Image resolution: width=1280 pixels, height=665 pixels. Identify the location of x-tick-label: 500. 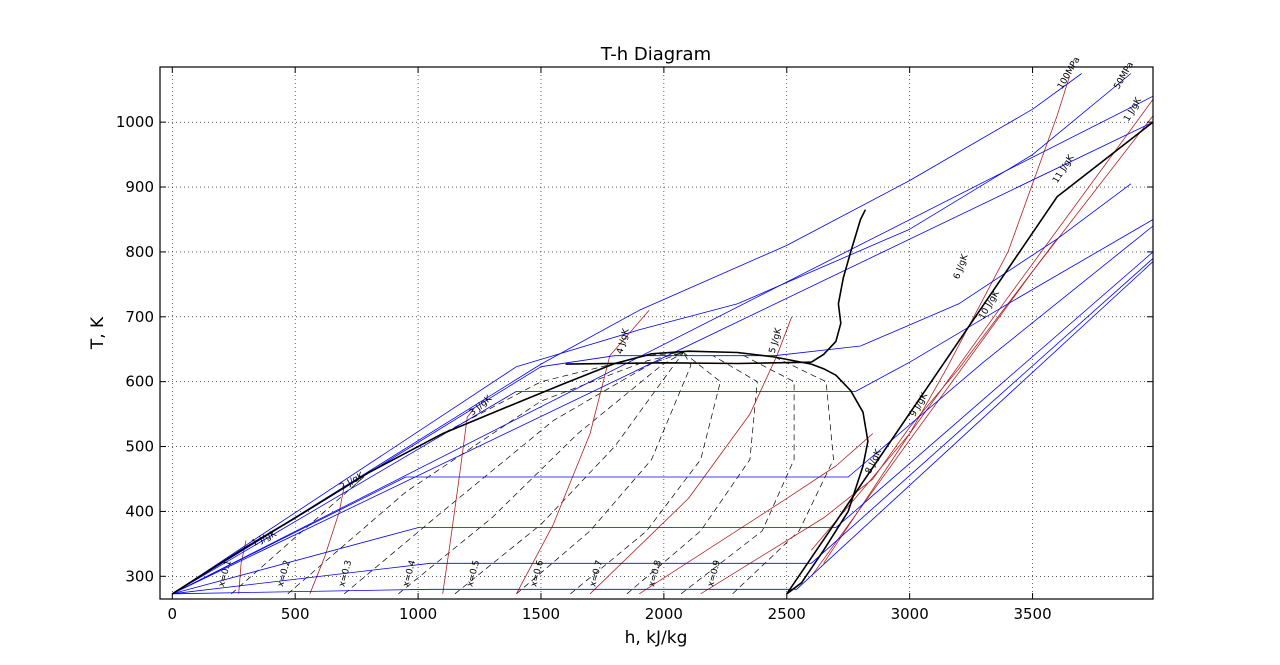
(295, 614).